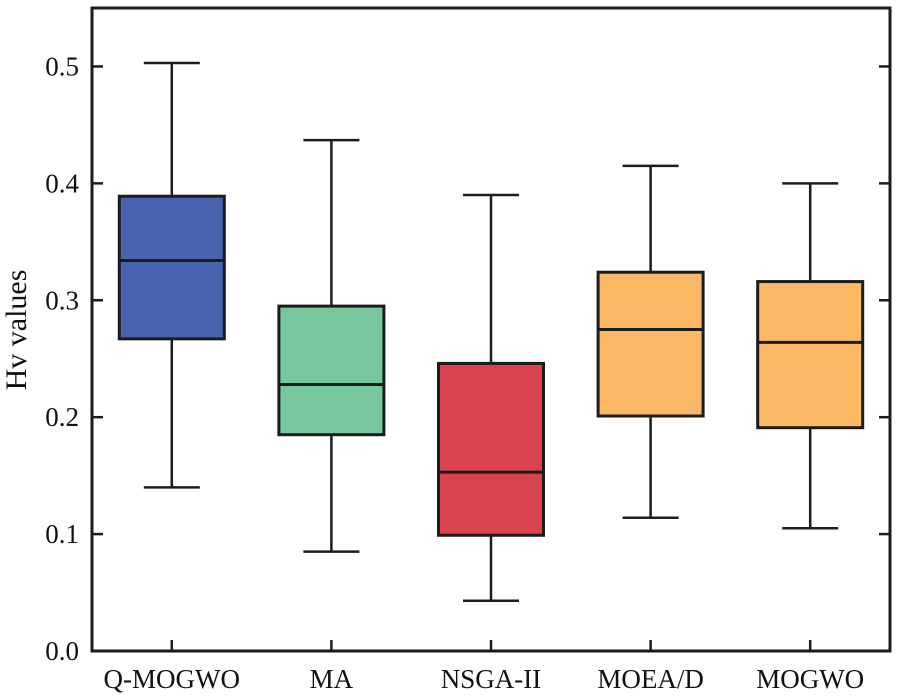 The image size is (900, 699). Describe the element at coordinates (491, 679) in the screenshot. I see `x-category-label-nsga-ii: NSGA-II` at that location.